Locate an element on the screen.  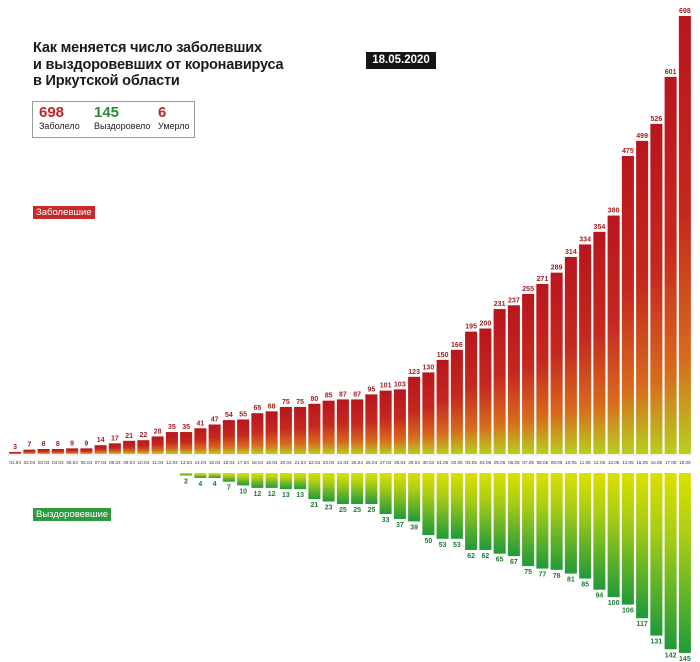
recovered-bar-01.05 is located at coordinates (442, 506).